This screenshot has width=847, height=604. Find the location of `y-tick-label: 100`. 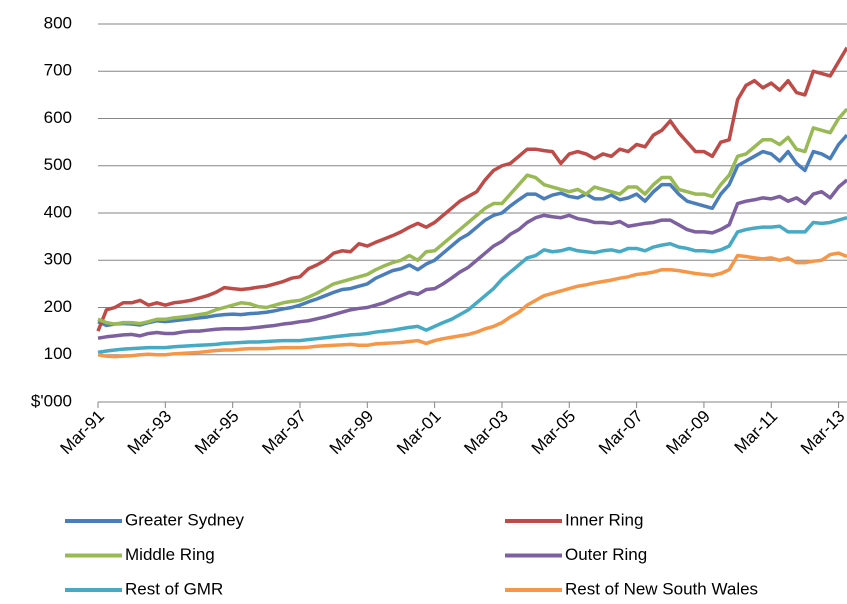

y-tick-label: 100 is located at coordinates (58, 353).